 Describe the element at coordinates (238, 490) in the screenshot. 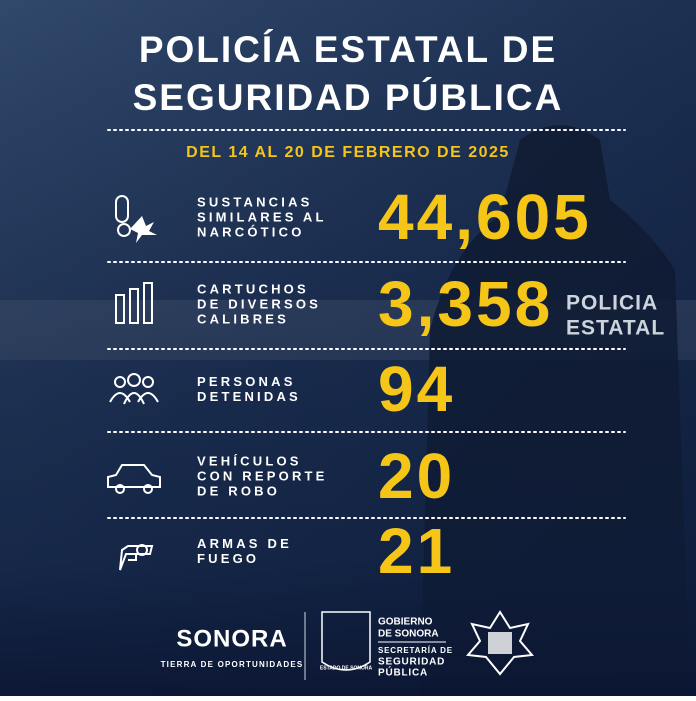

I see `stat-label: DE ROBO` at that location.